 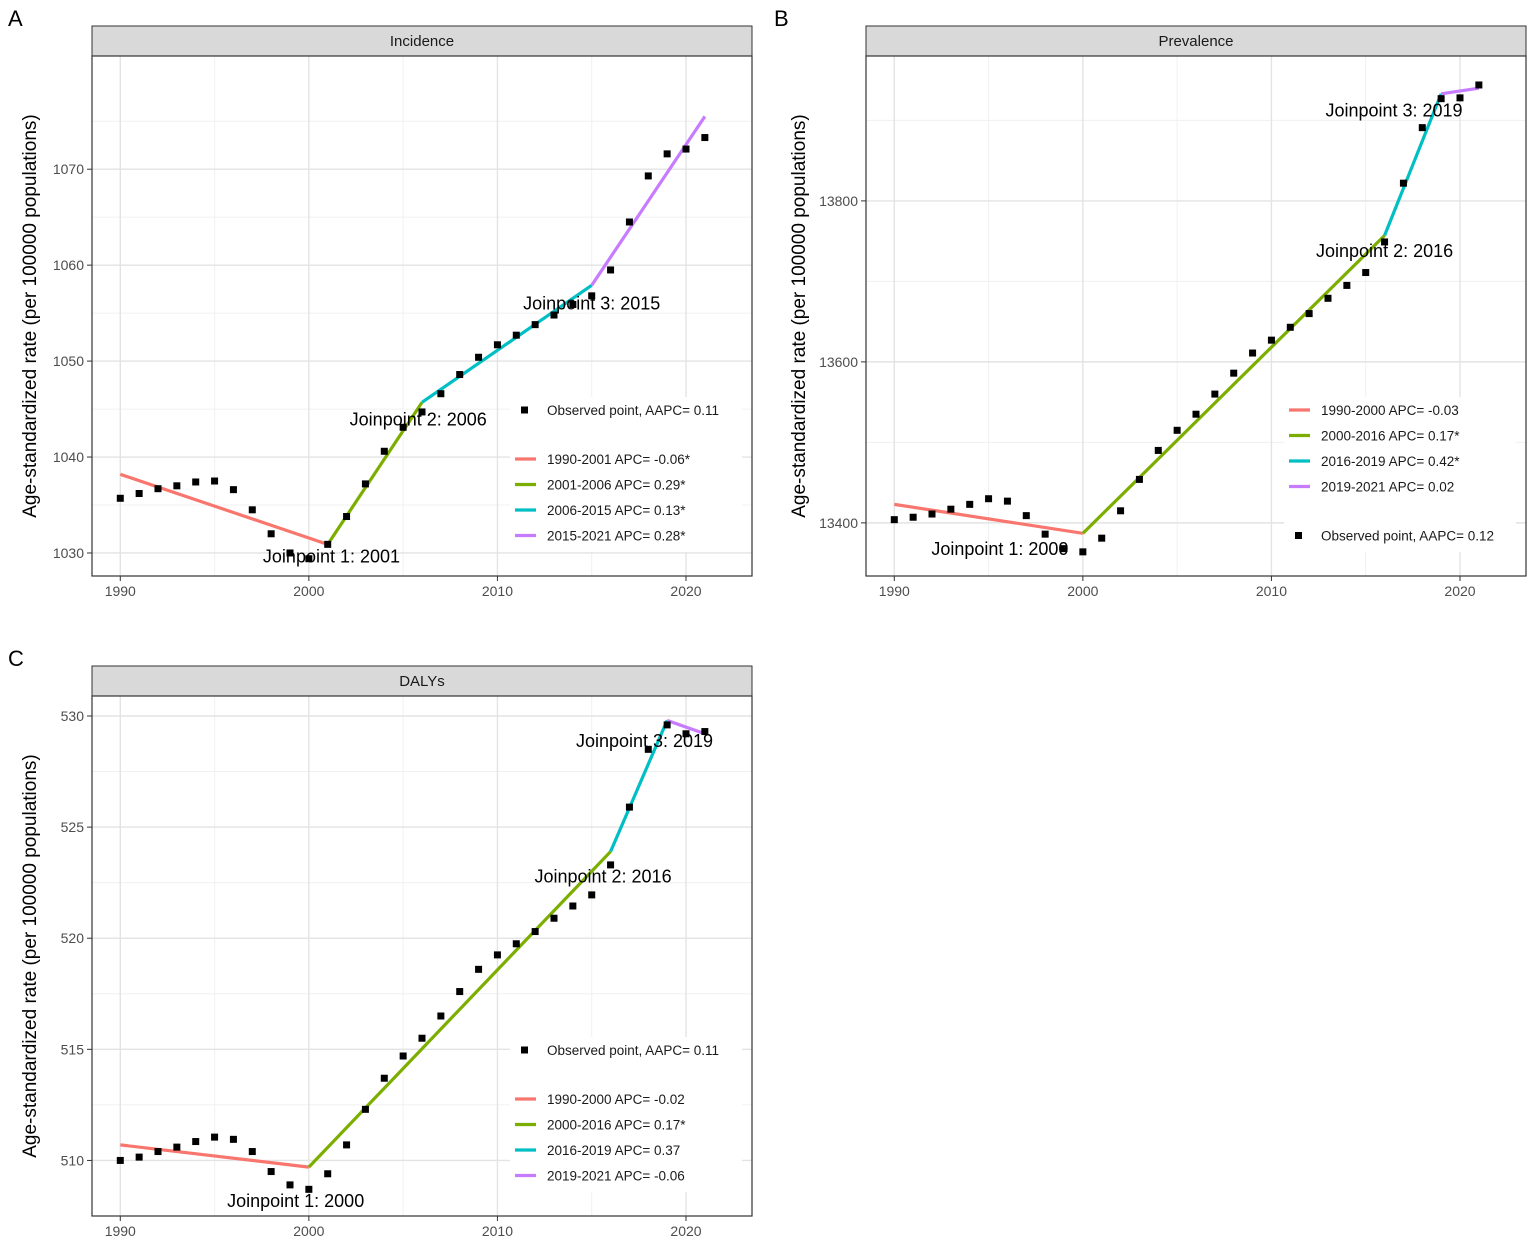 What do you see at coordinates (616, 510) in the screenshot?
I see `legend-label: 2006-2015 APC= 0.13*` at bounding box center [616, 510].